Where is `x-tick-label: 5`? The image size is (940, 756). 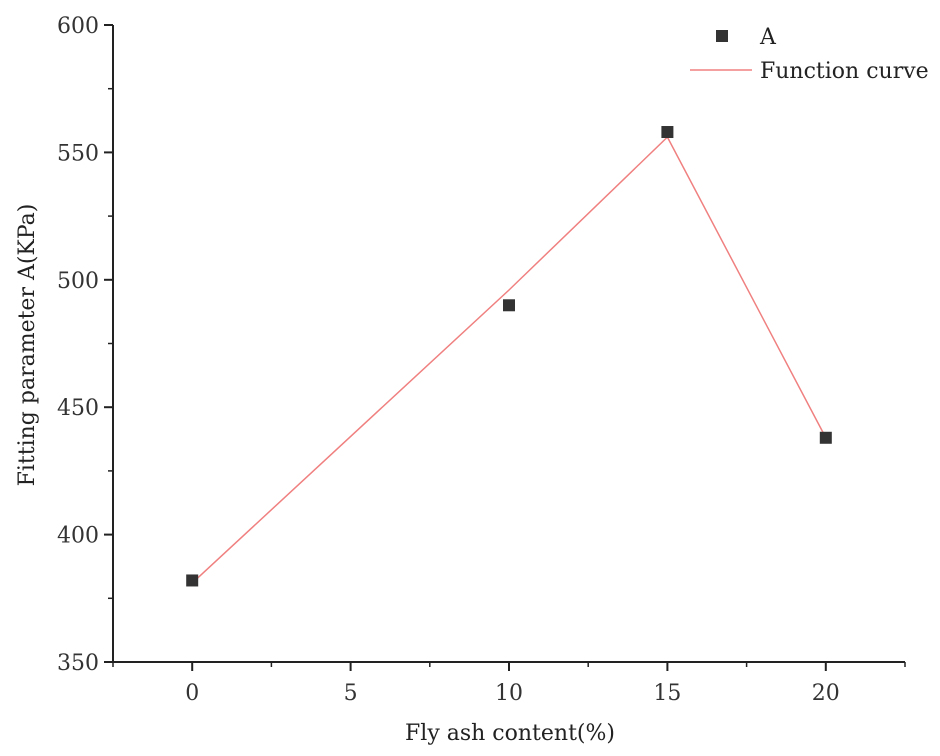
x-tick-label: 5 is located at coordinates (351, 693).